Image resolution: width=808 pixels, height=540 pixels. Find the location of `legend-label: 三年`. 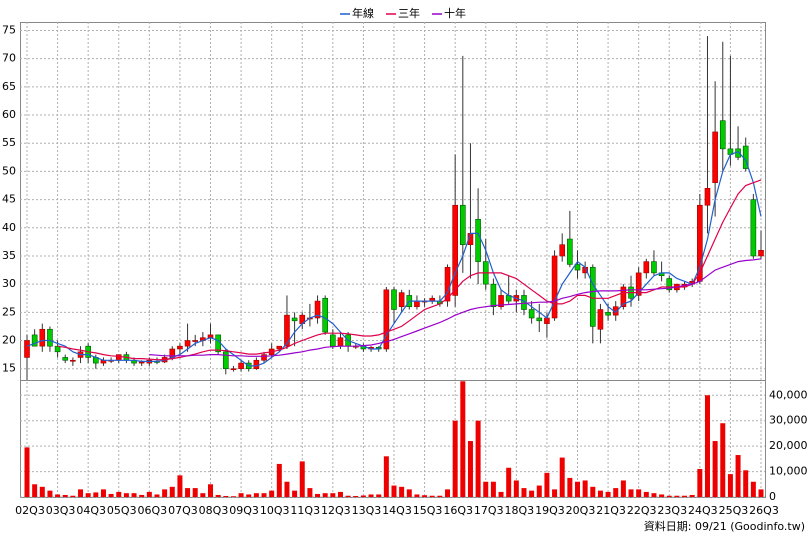

legend-label: 三年 is located at coordinates (409, 13).